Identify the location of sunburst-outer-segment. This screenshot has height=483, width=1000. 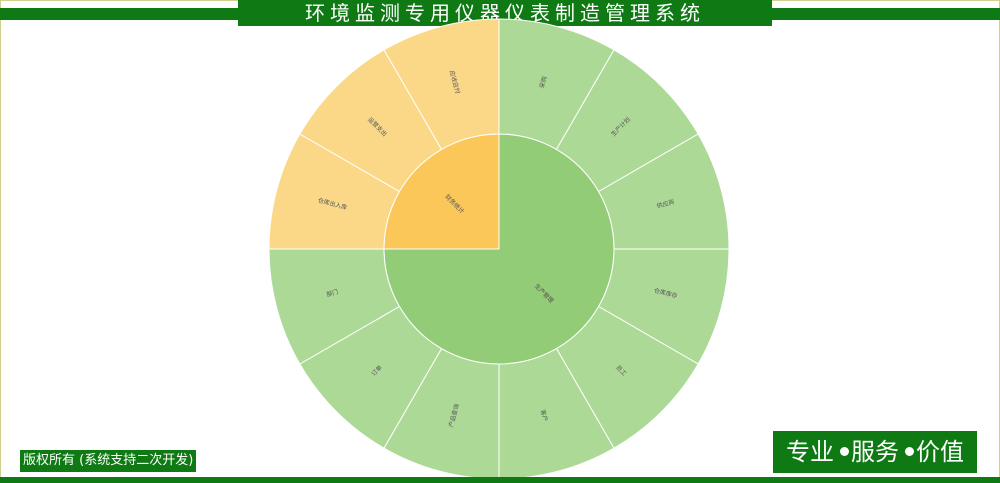
(441, 84).